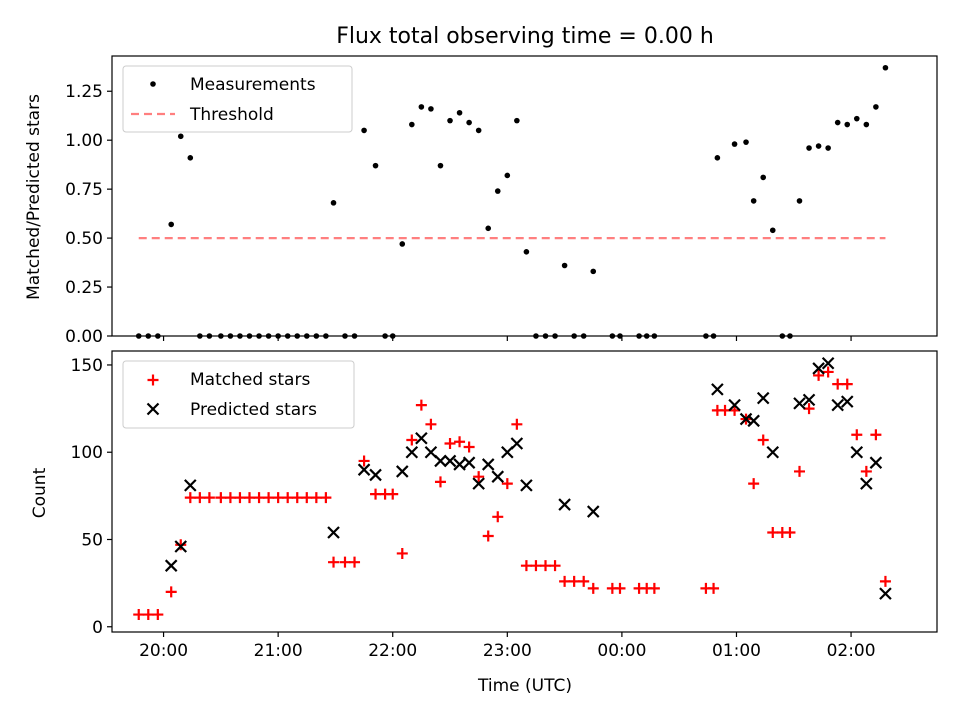 Image resolution: width=960 pixels, height=720 pixels. What do you see at coordinates (507, 651) in the screenshot?
I see `bottom-x-tick-label: 23:00` at bounding box center [507, 651].